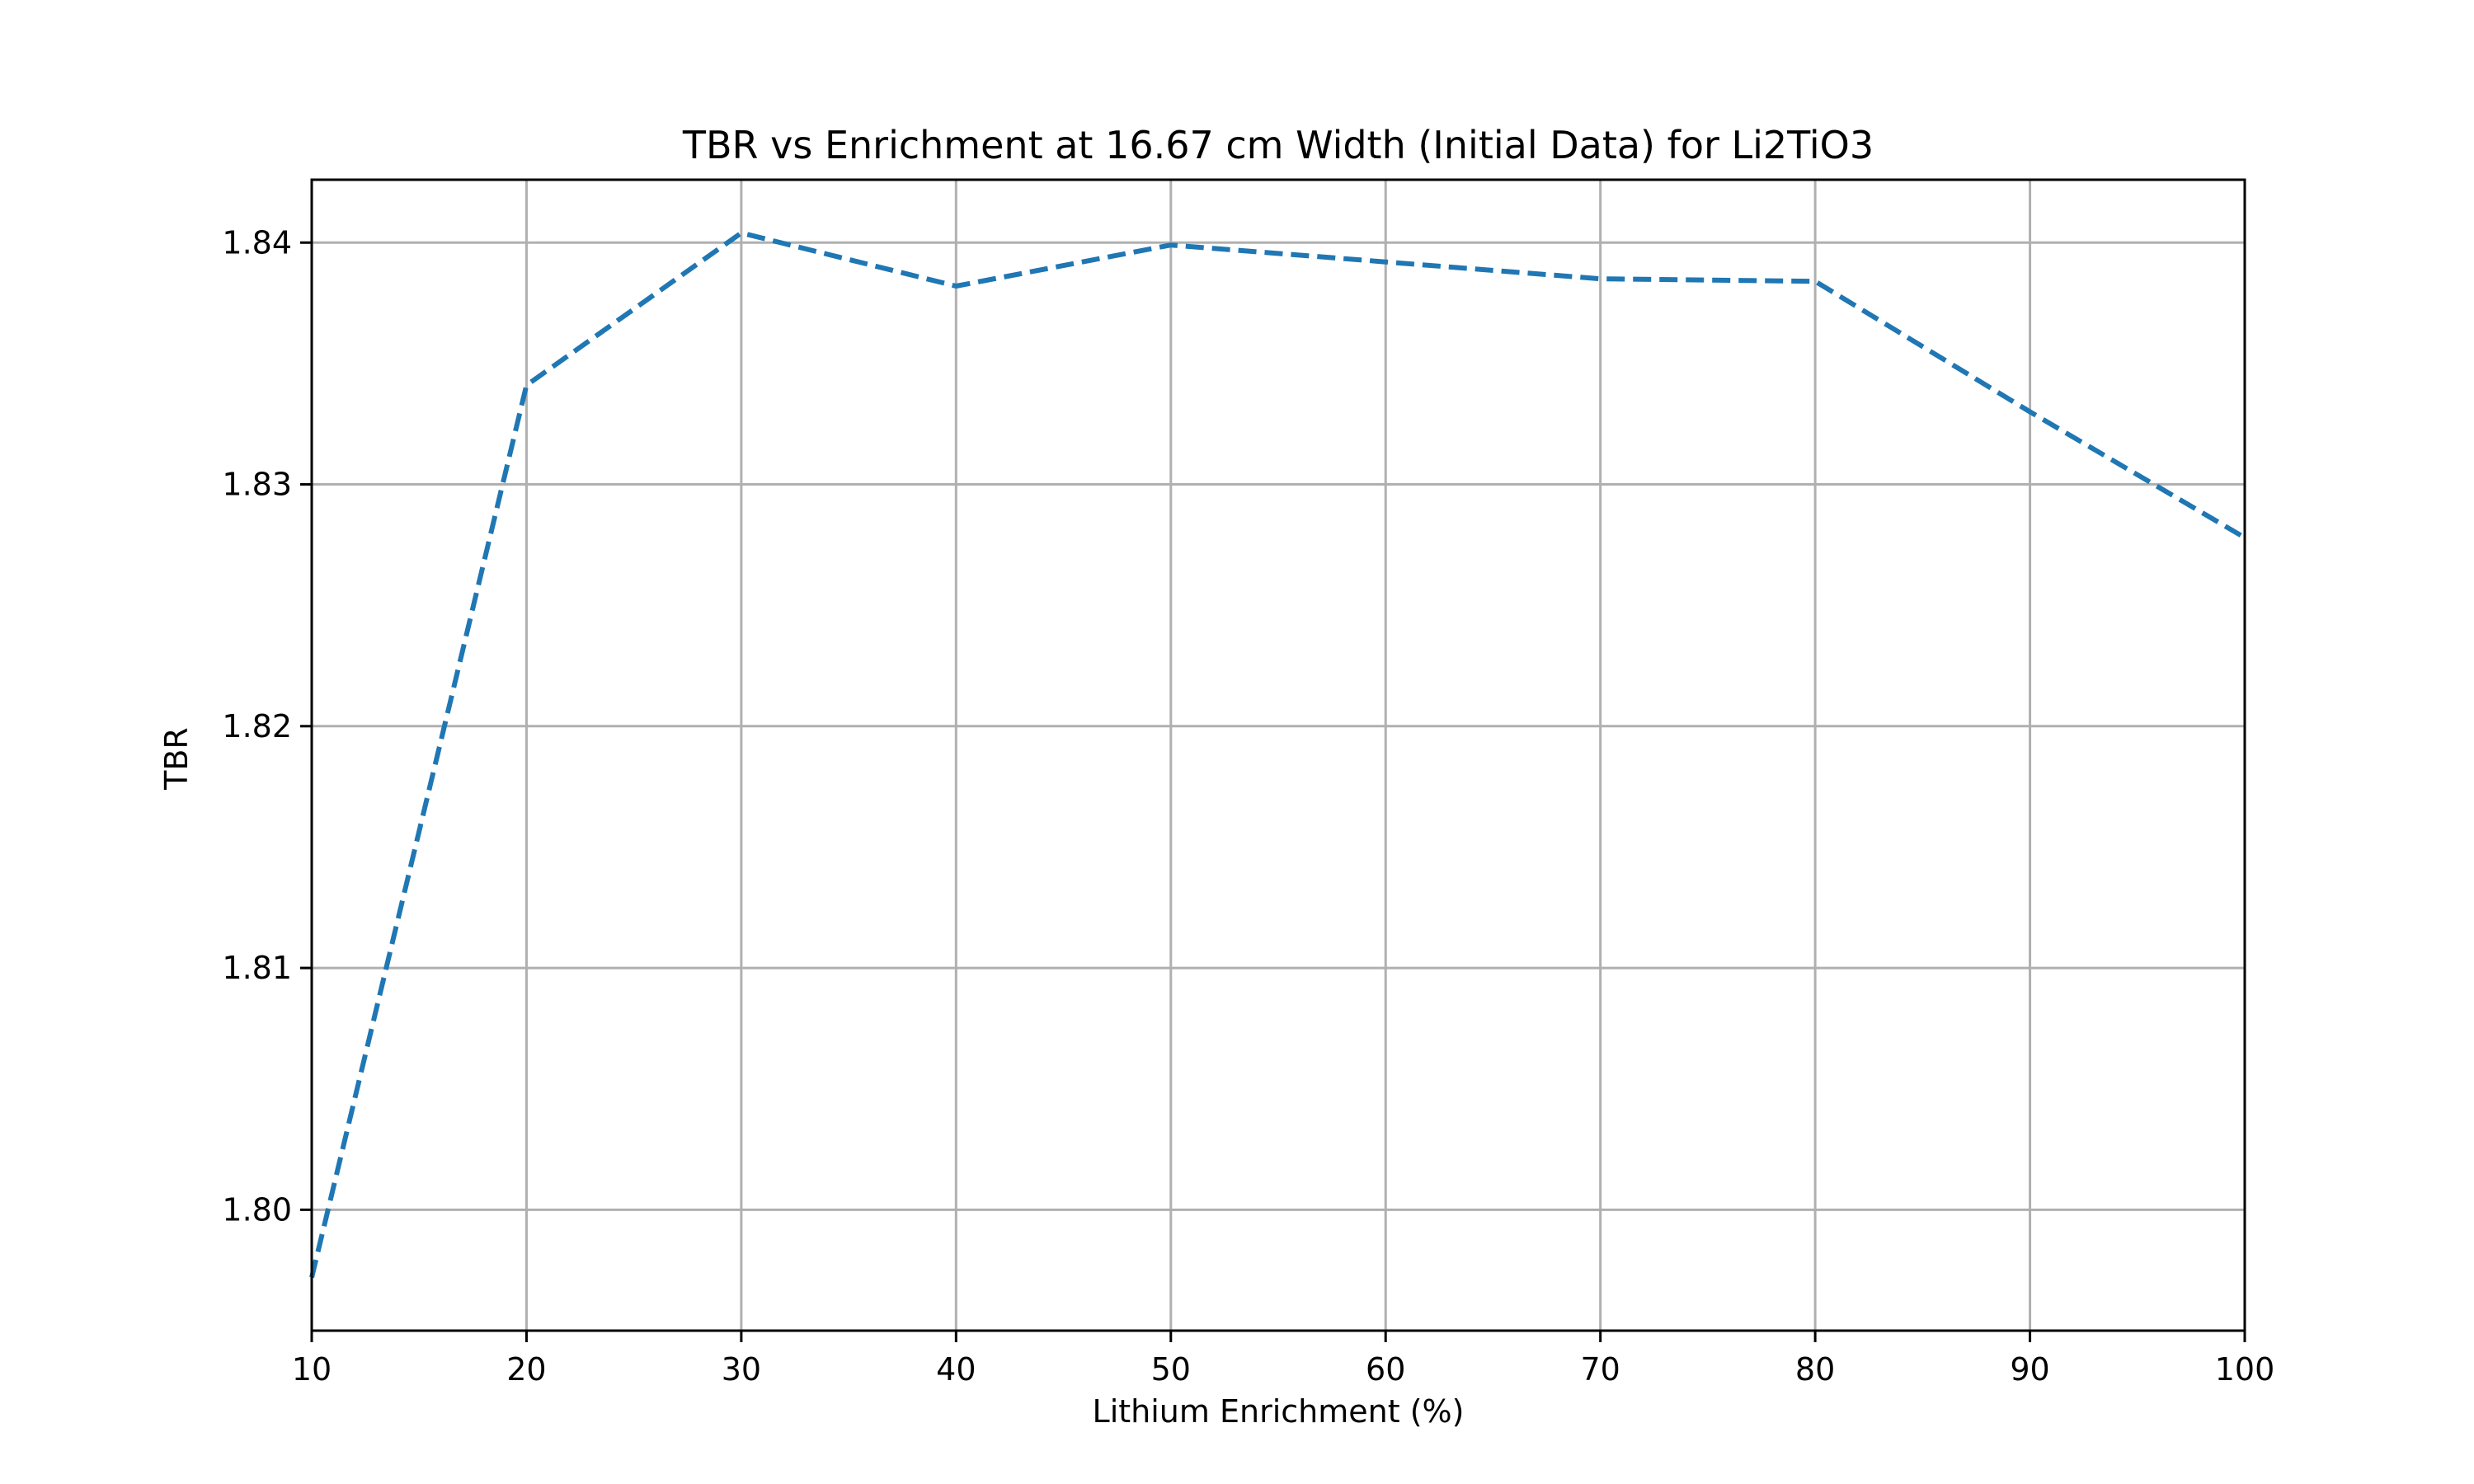 The width and height of the screenshot is (2474, 1484). What do you see at coordinates (526, 1369) in the screenshot?
I see `x-tick-label: 20` at bounding box center [526, 1369].